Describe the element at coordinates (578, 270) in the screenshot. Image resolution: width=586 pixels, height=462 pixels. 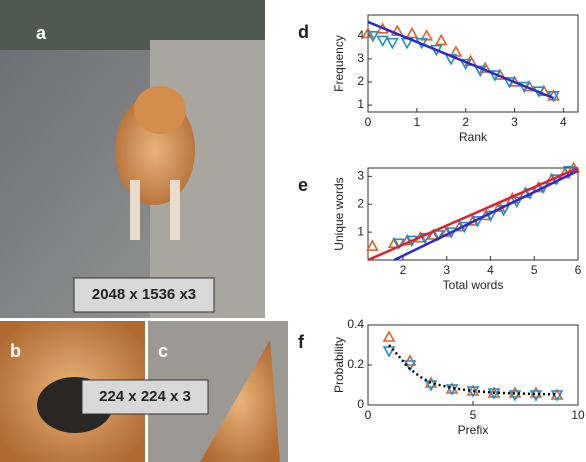
I see `x-tick-label: 6` at that location.